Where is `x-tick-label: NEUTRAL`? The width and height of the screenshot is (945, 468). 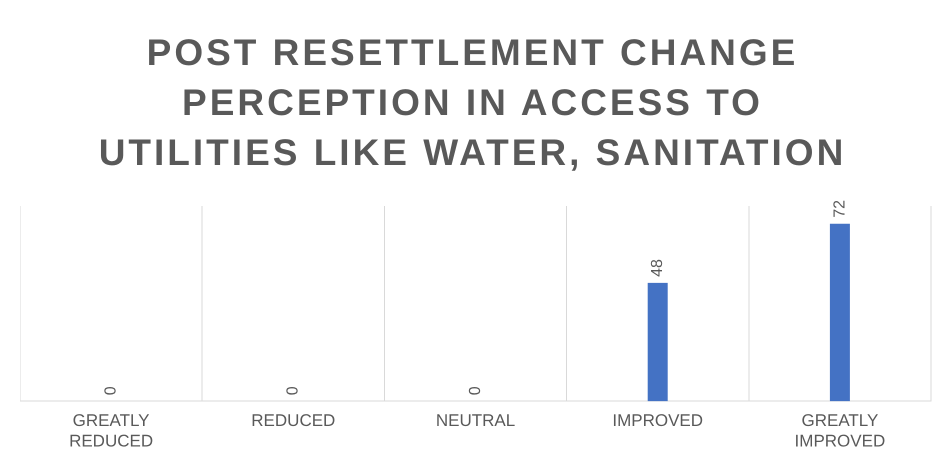
x-tick-label: NEUTRAL is located at coordinates (476, 420).